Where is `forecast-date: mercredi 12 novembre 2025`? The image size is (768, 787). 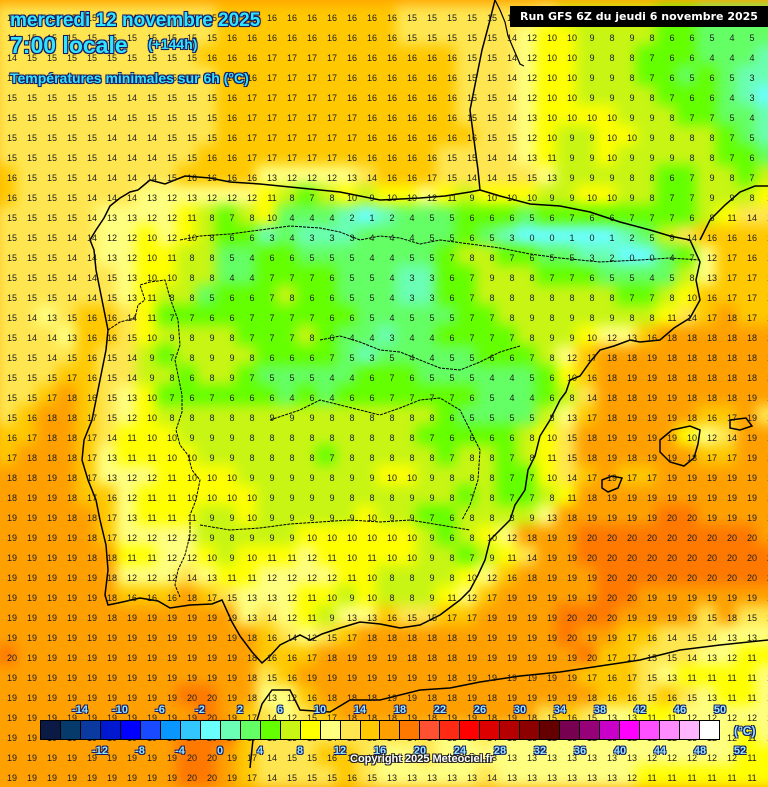
forecast-date: mercredi 12 novembre 2025 is located at coordinates (135, 20).